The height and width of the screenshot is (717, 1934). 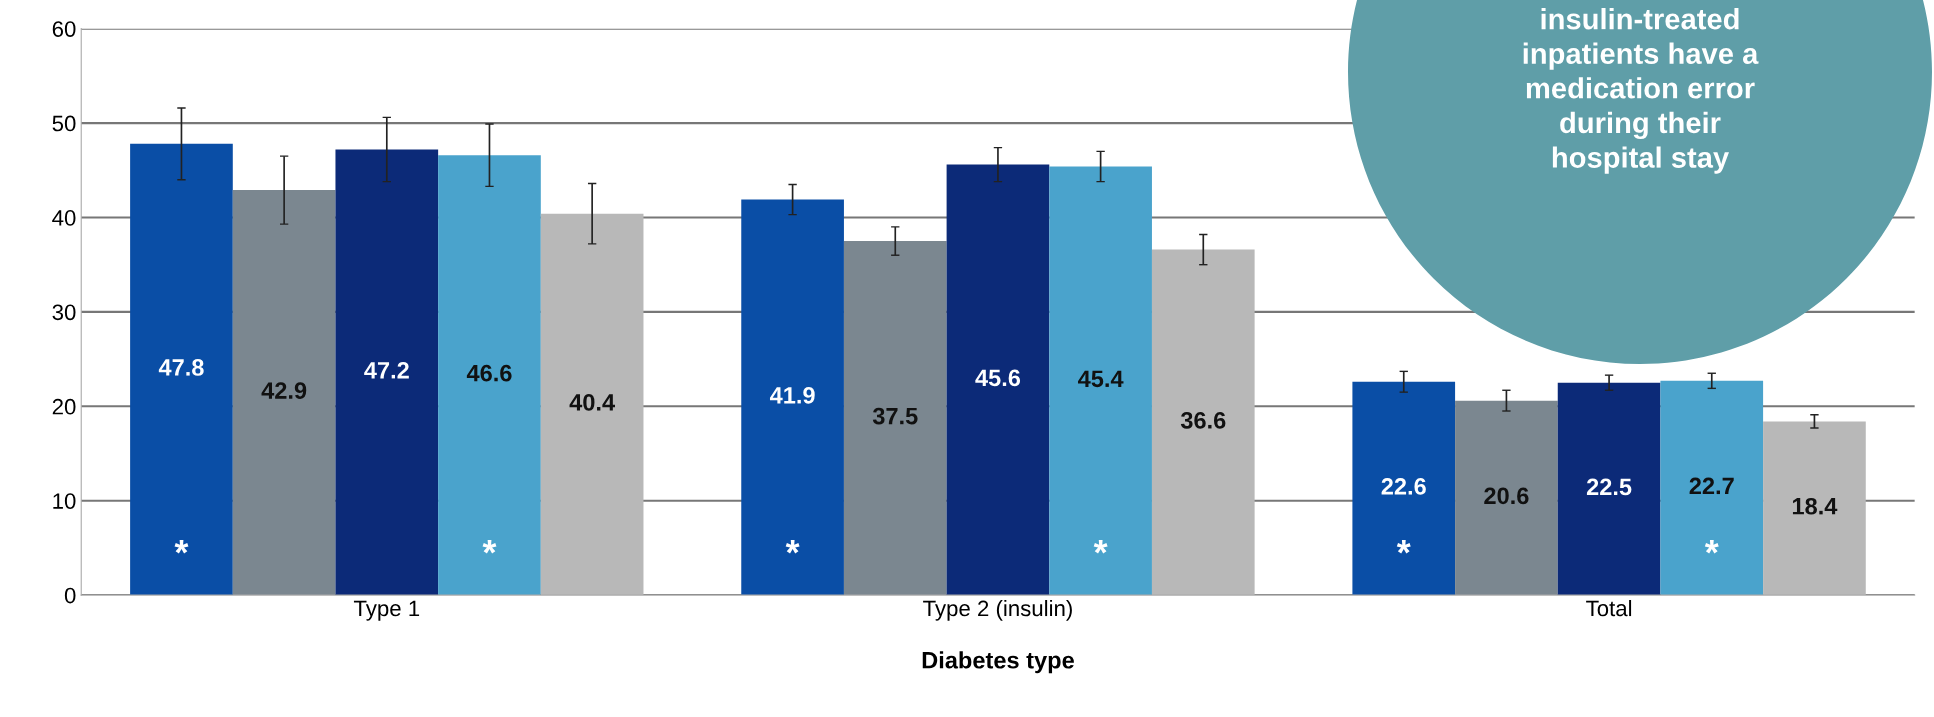 I want to click on y-tick-label: 50, so click(x=64, y=123).